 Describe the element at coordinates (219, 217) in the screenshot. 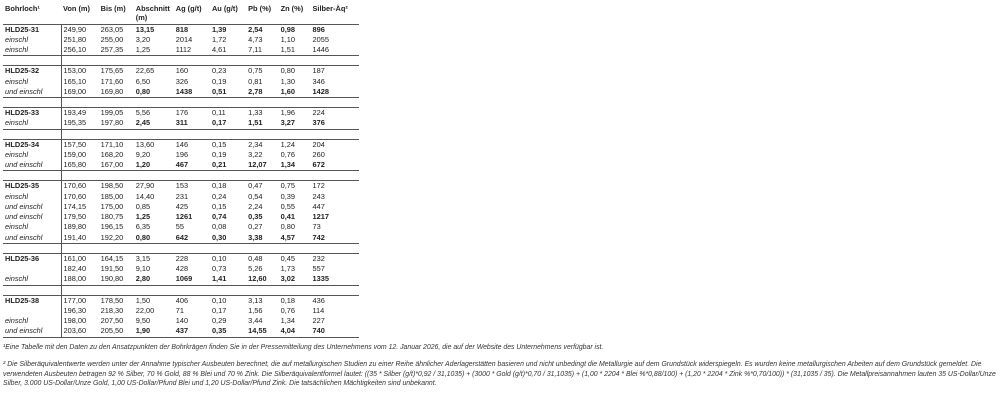

I see `au-cell: 0,74` at that location.